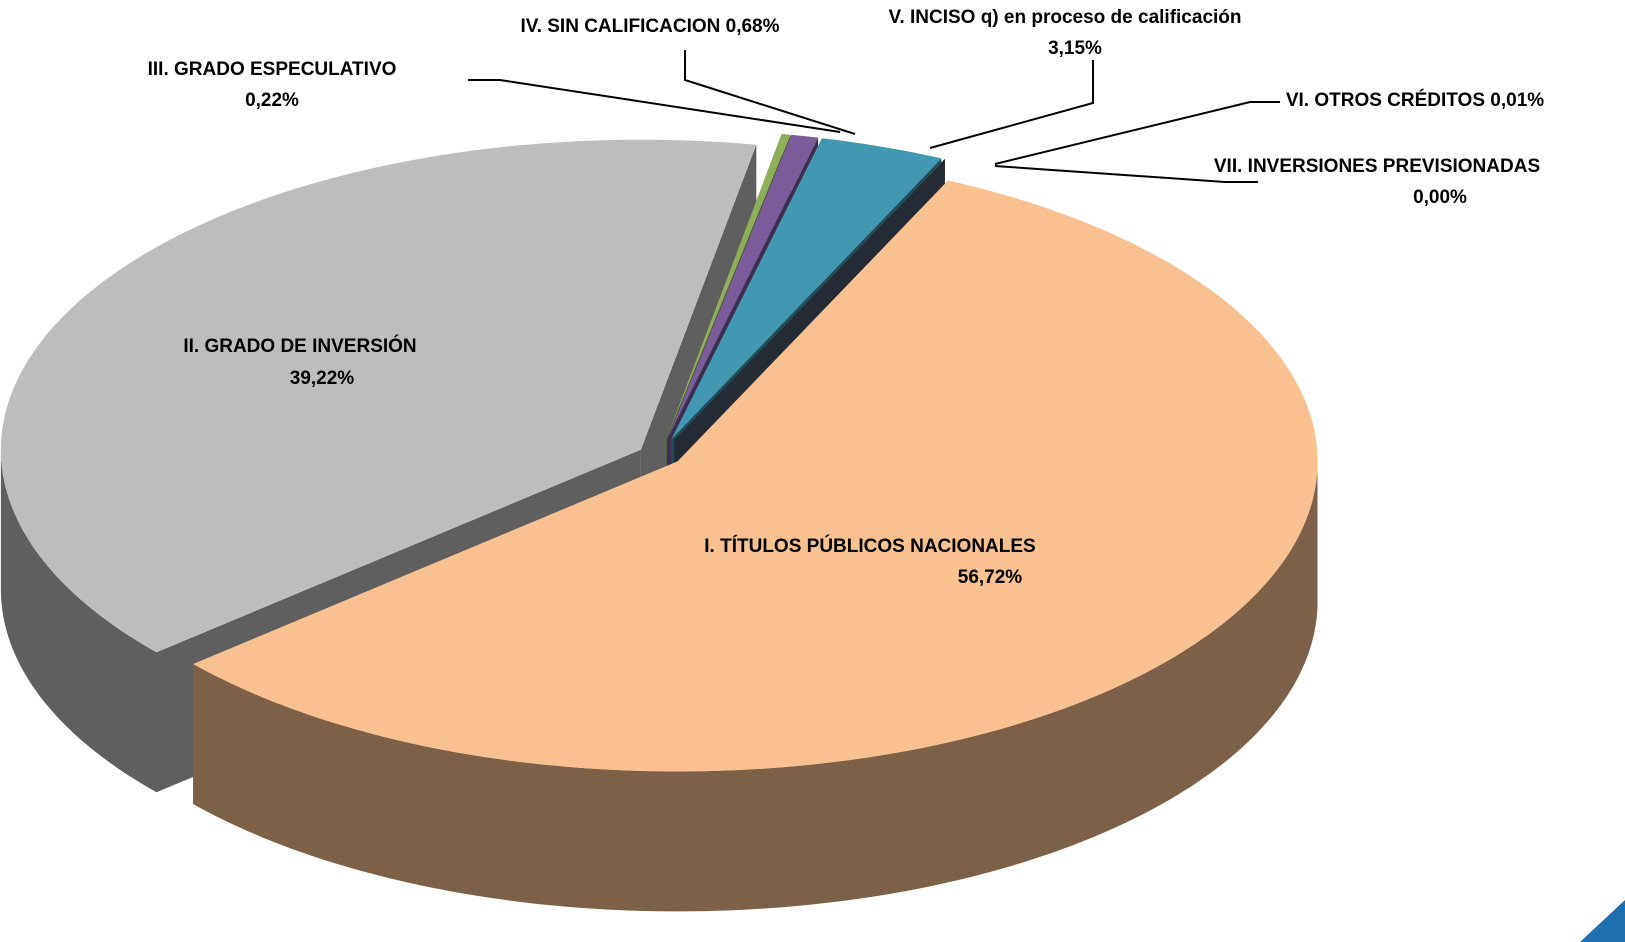 The height and width of the screenshot is (942, 1625). Describe the element at coordinates (322, 378) in the screenshot. I see `value-label: 39,22%` at that location.